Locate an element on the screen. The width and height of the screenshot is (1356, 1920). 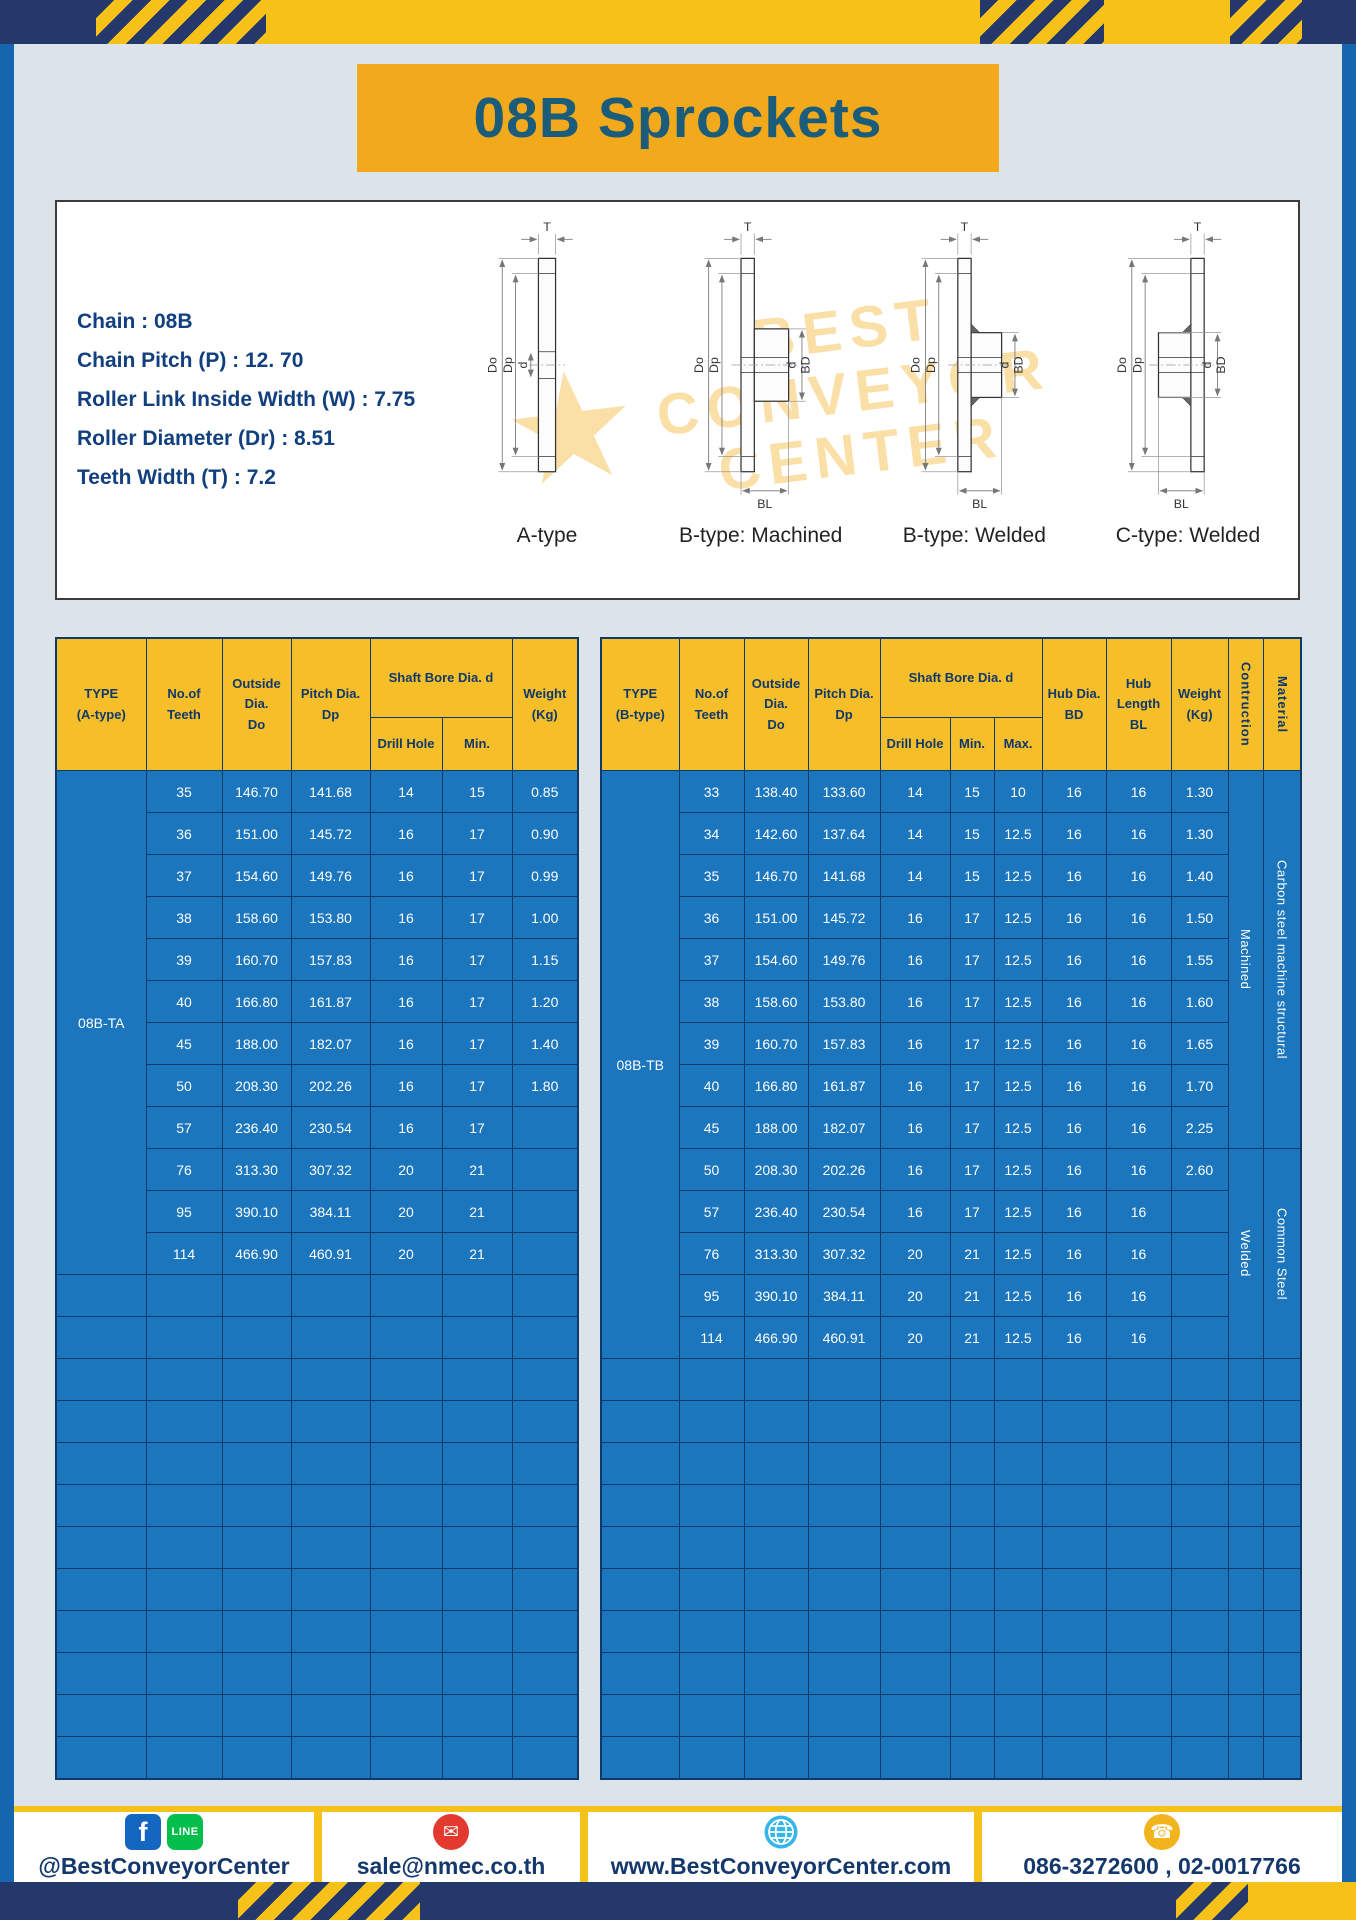
c-type-welded-diagram: T Do Dp BD d is located at coordinates (1171, 365).